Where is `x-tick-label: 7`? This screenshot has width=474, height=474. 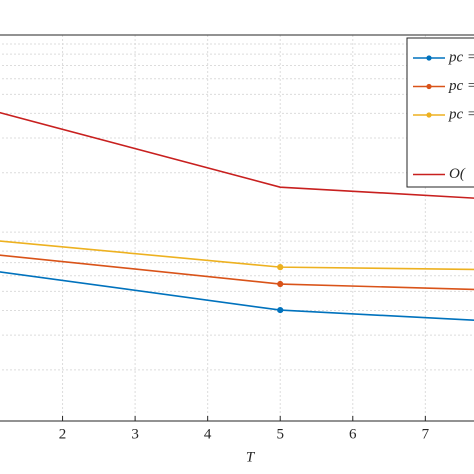 x-tick-label: 7 is located at coordinates (426, 434).